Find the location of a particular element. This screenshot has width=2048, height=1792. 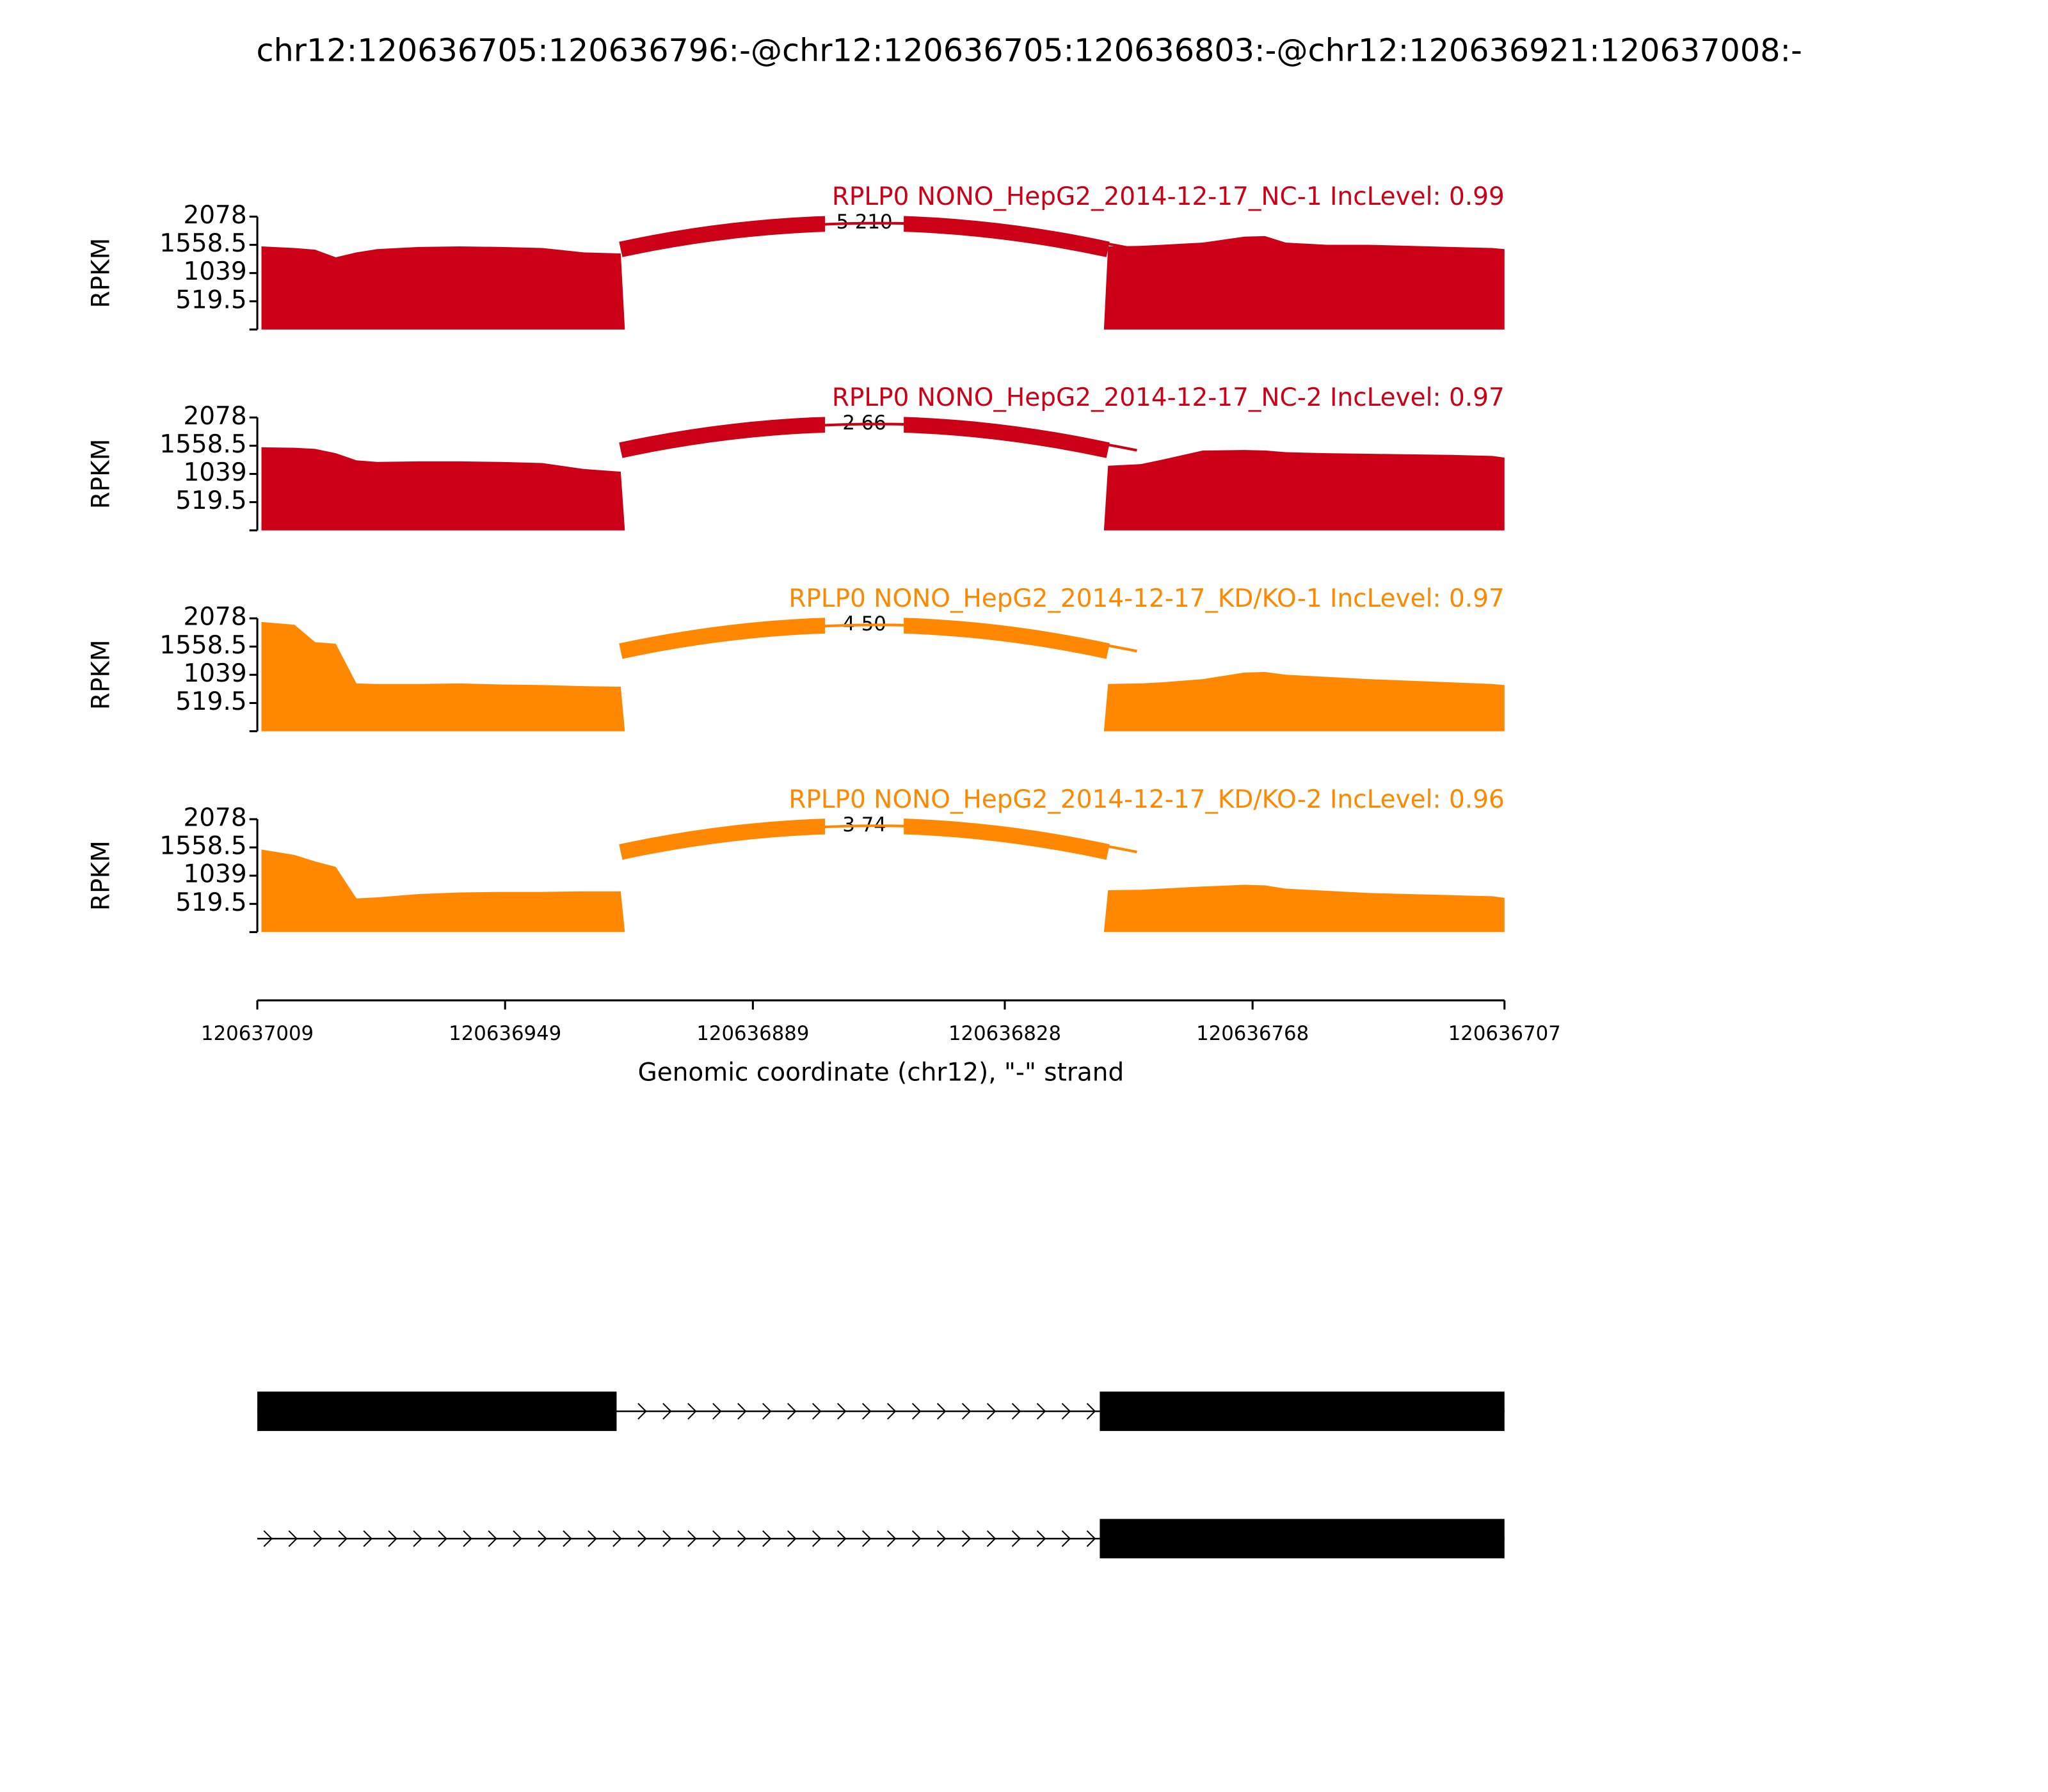

x-tick-label: 120636707 is located at coordinates (1504, 1033).